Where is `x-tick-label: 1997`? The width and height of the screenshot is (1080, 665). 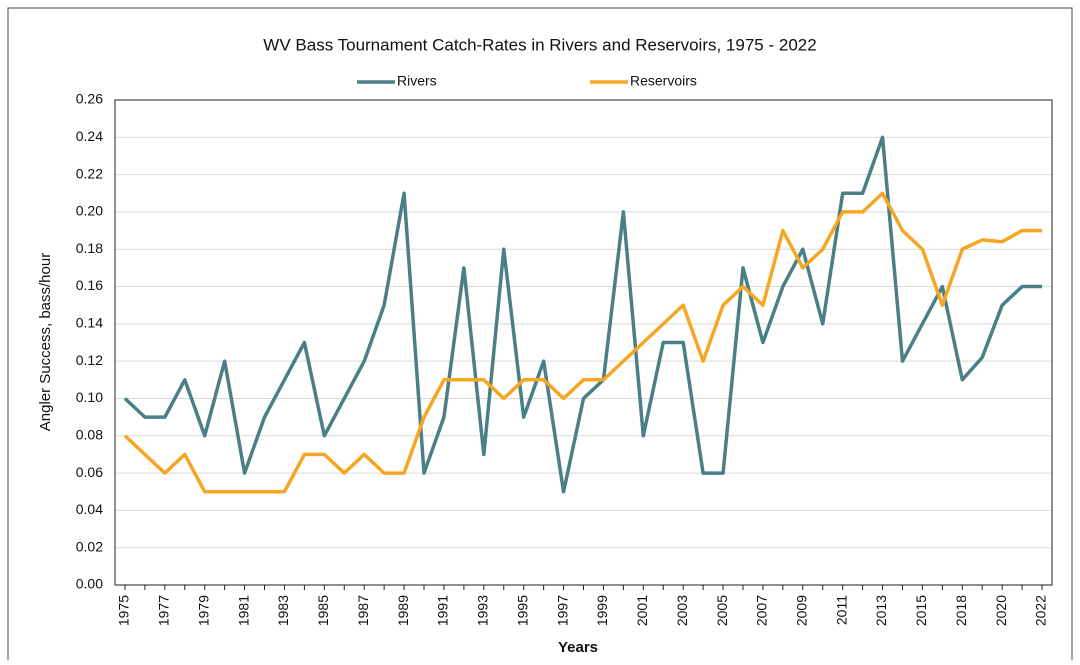 x-tick-label: 1997 is located at coordinates (562, 610).